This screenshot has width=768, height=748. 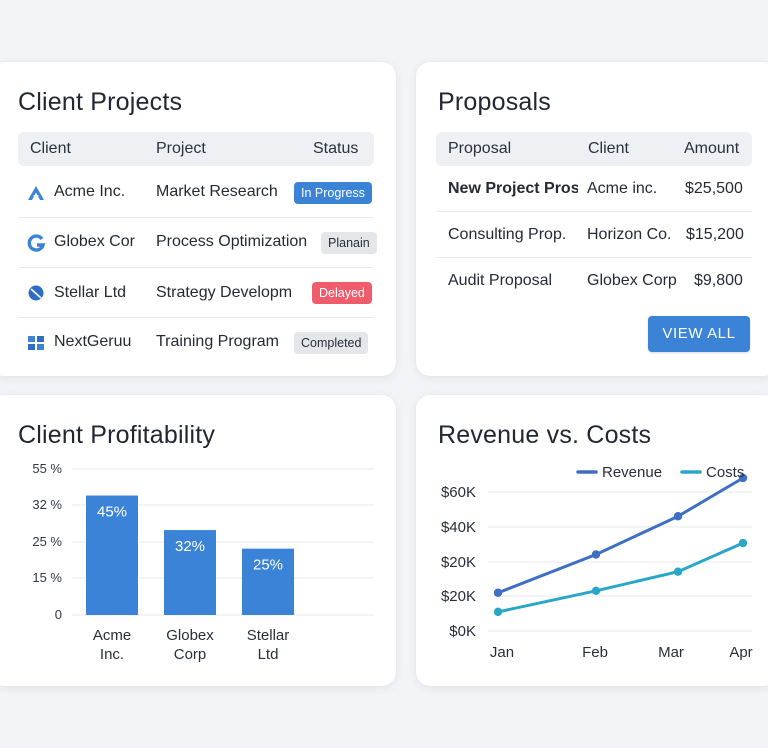 I want to click on acme-logo-icon, so click(x=36, y=193).